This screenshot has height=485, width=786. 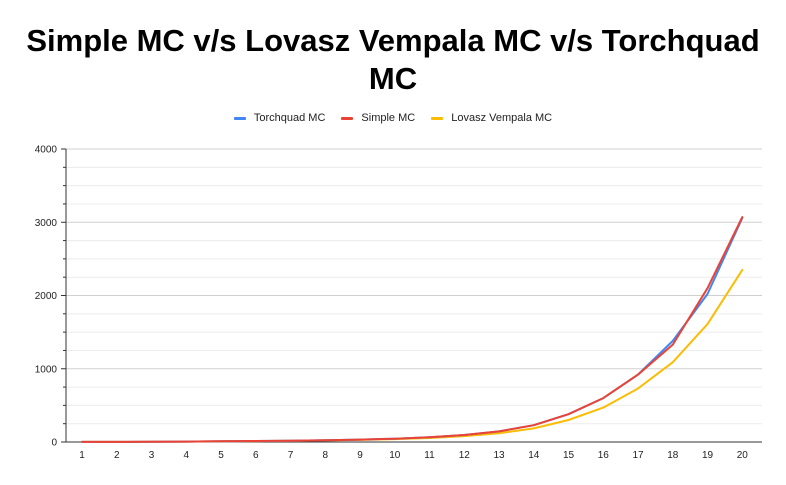 What do you see at coordinates (465, 455) in the screenshot?
I see `x-tick-label: 12` at bounding box center [465, 455].